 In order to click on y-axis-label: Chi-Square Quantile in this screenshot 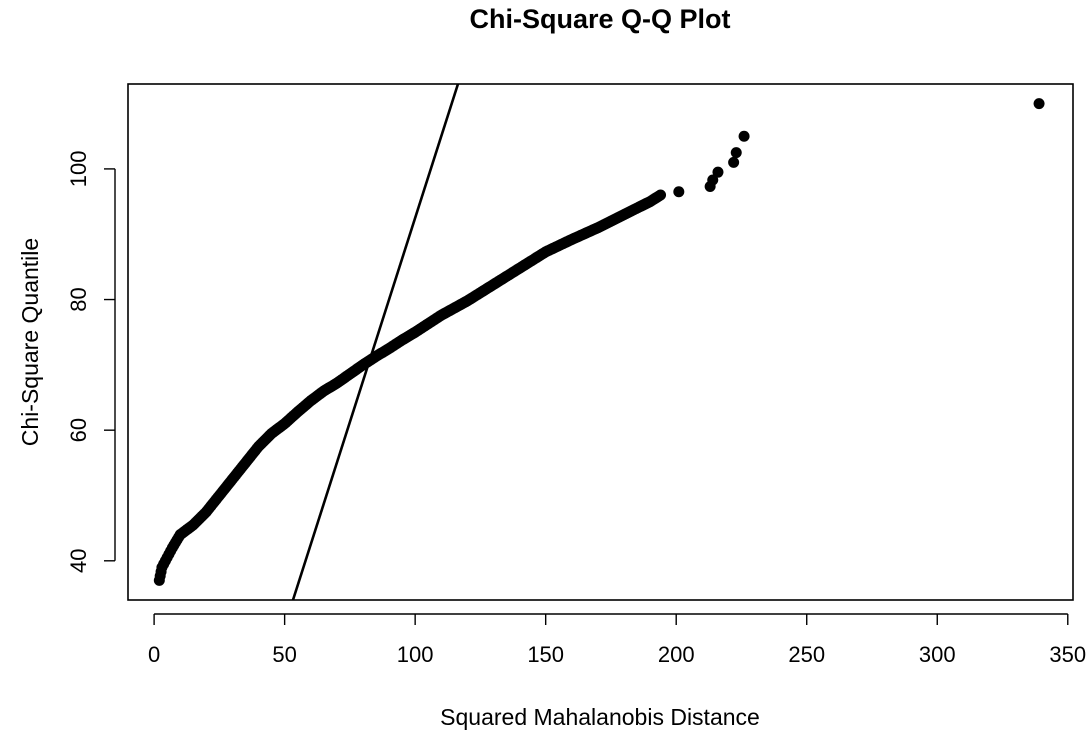, I will do `click(30, 342)`.